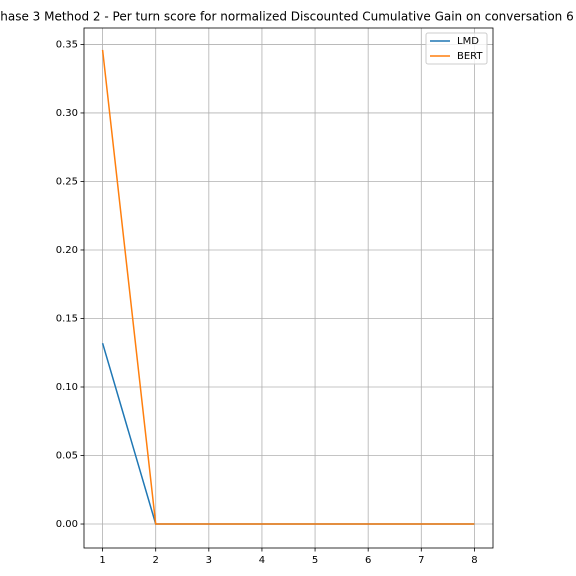 The image size is (576, 576). Describe the element at coordinates (456, 48) in the screenshot. I see `legend: LMD BERT` at that location.